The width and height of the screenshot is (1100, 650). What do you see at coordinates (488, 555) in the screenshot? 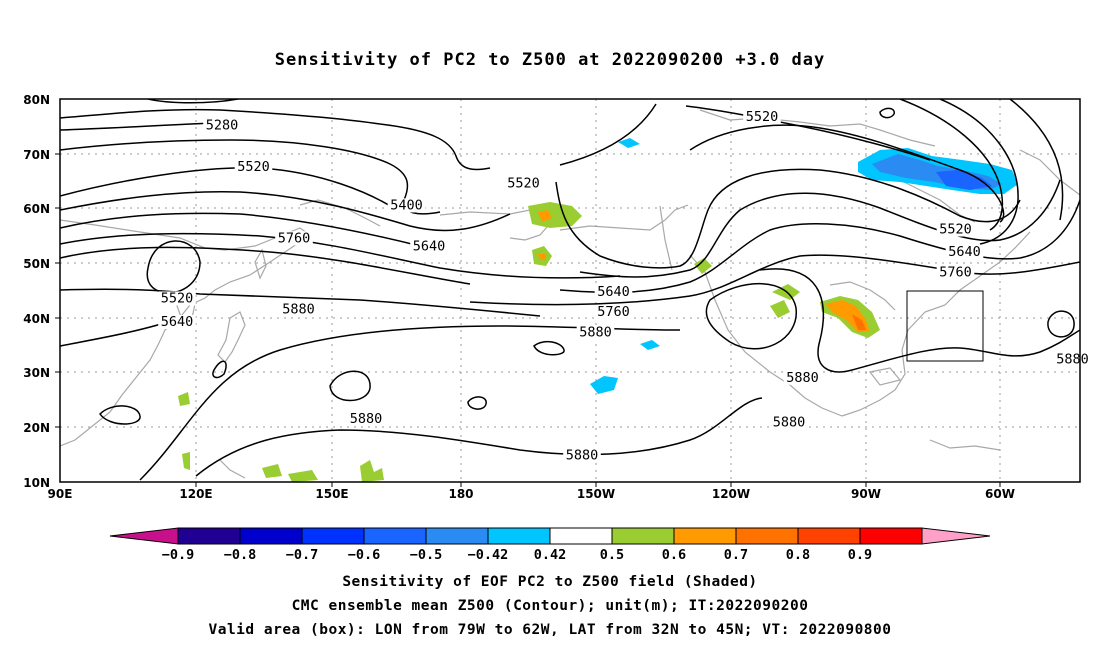
I see `colorbar-label: −0.42` at bounding box center [488, 555].